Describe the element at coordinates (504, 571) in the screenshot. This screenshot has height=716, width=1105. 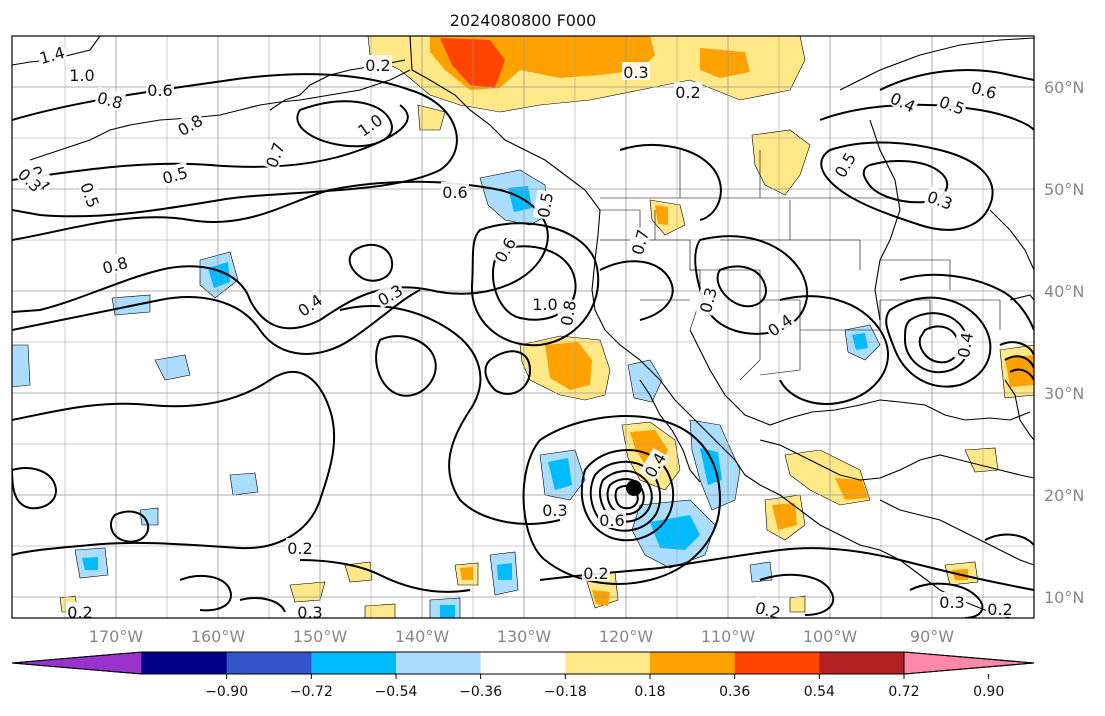
I see `shade-s-cyan` at that location.